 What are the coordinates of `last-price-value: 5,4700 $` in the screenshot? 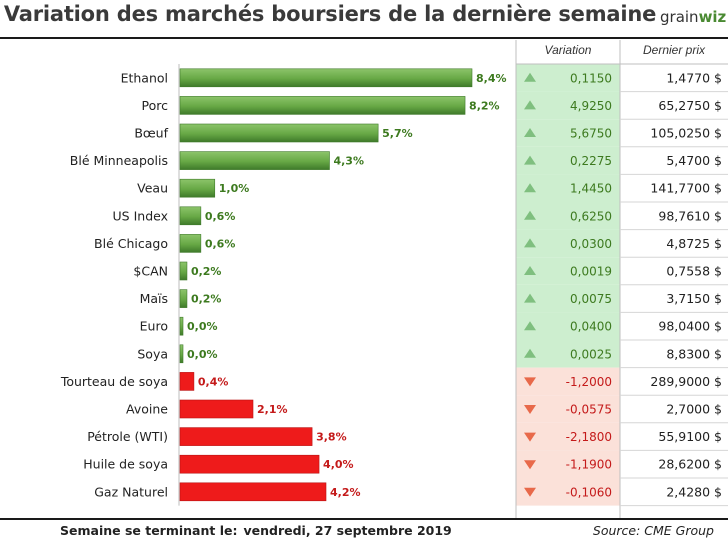 It's located at (694, 160).